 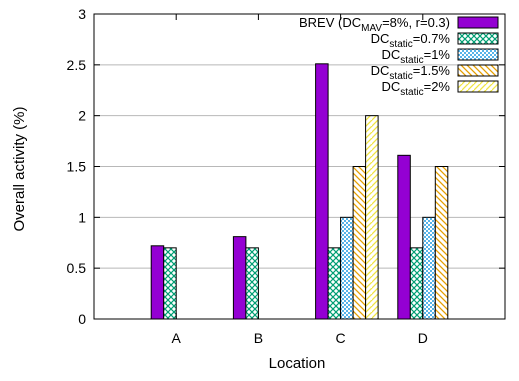 What do you see at coordinates (19, 168) in the screenshot?
I see `y-axis-label: Overall activity (%)` at bounding box center [19, 168].